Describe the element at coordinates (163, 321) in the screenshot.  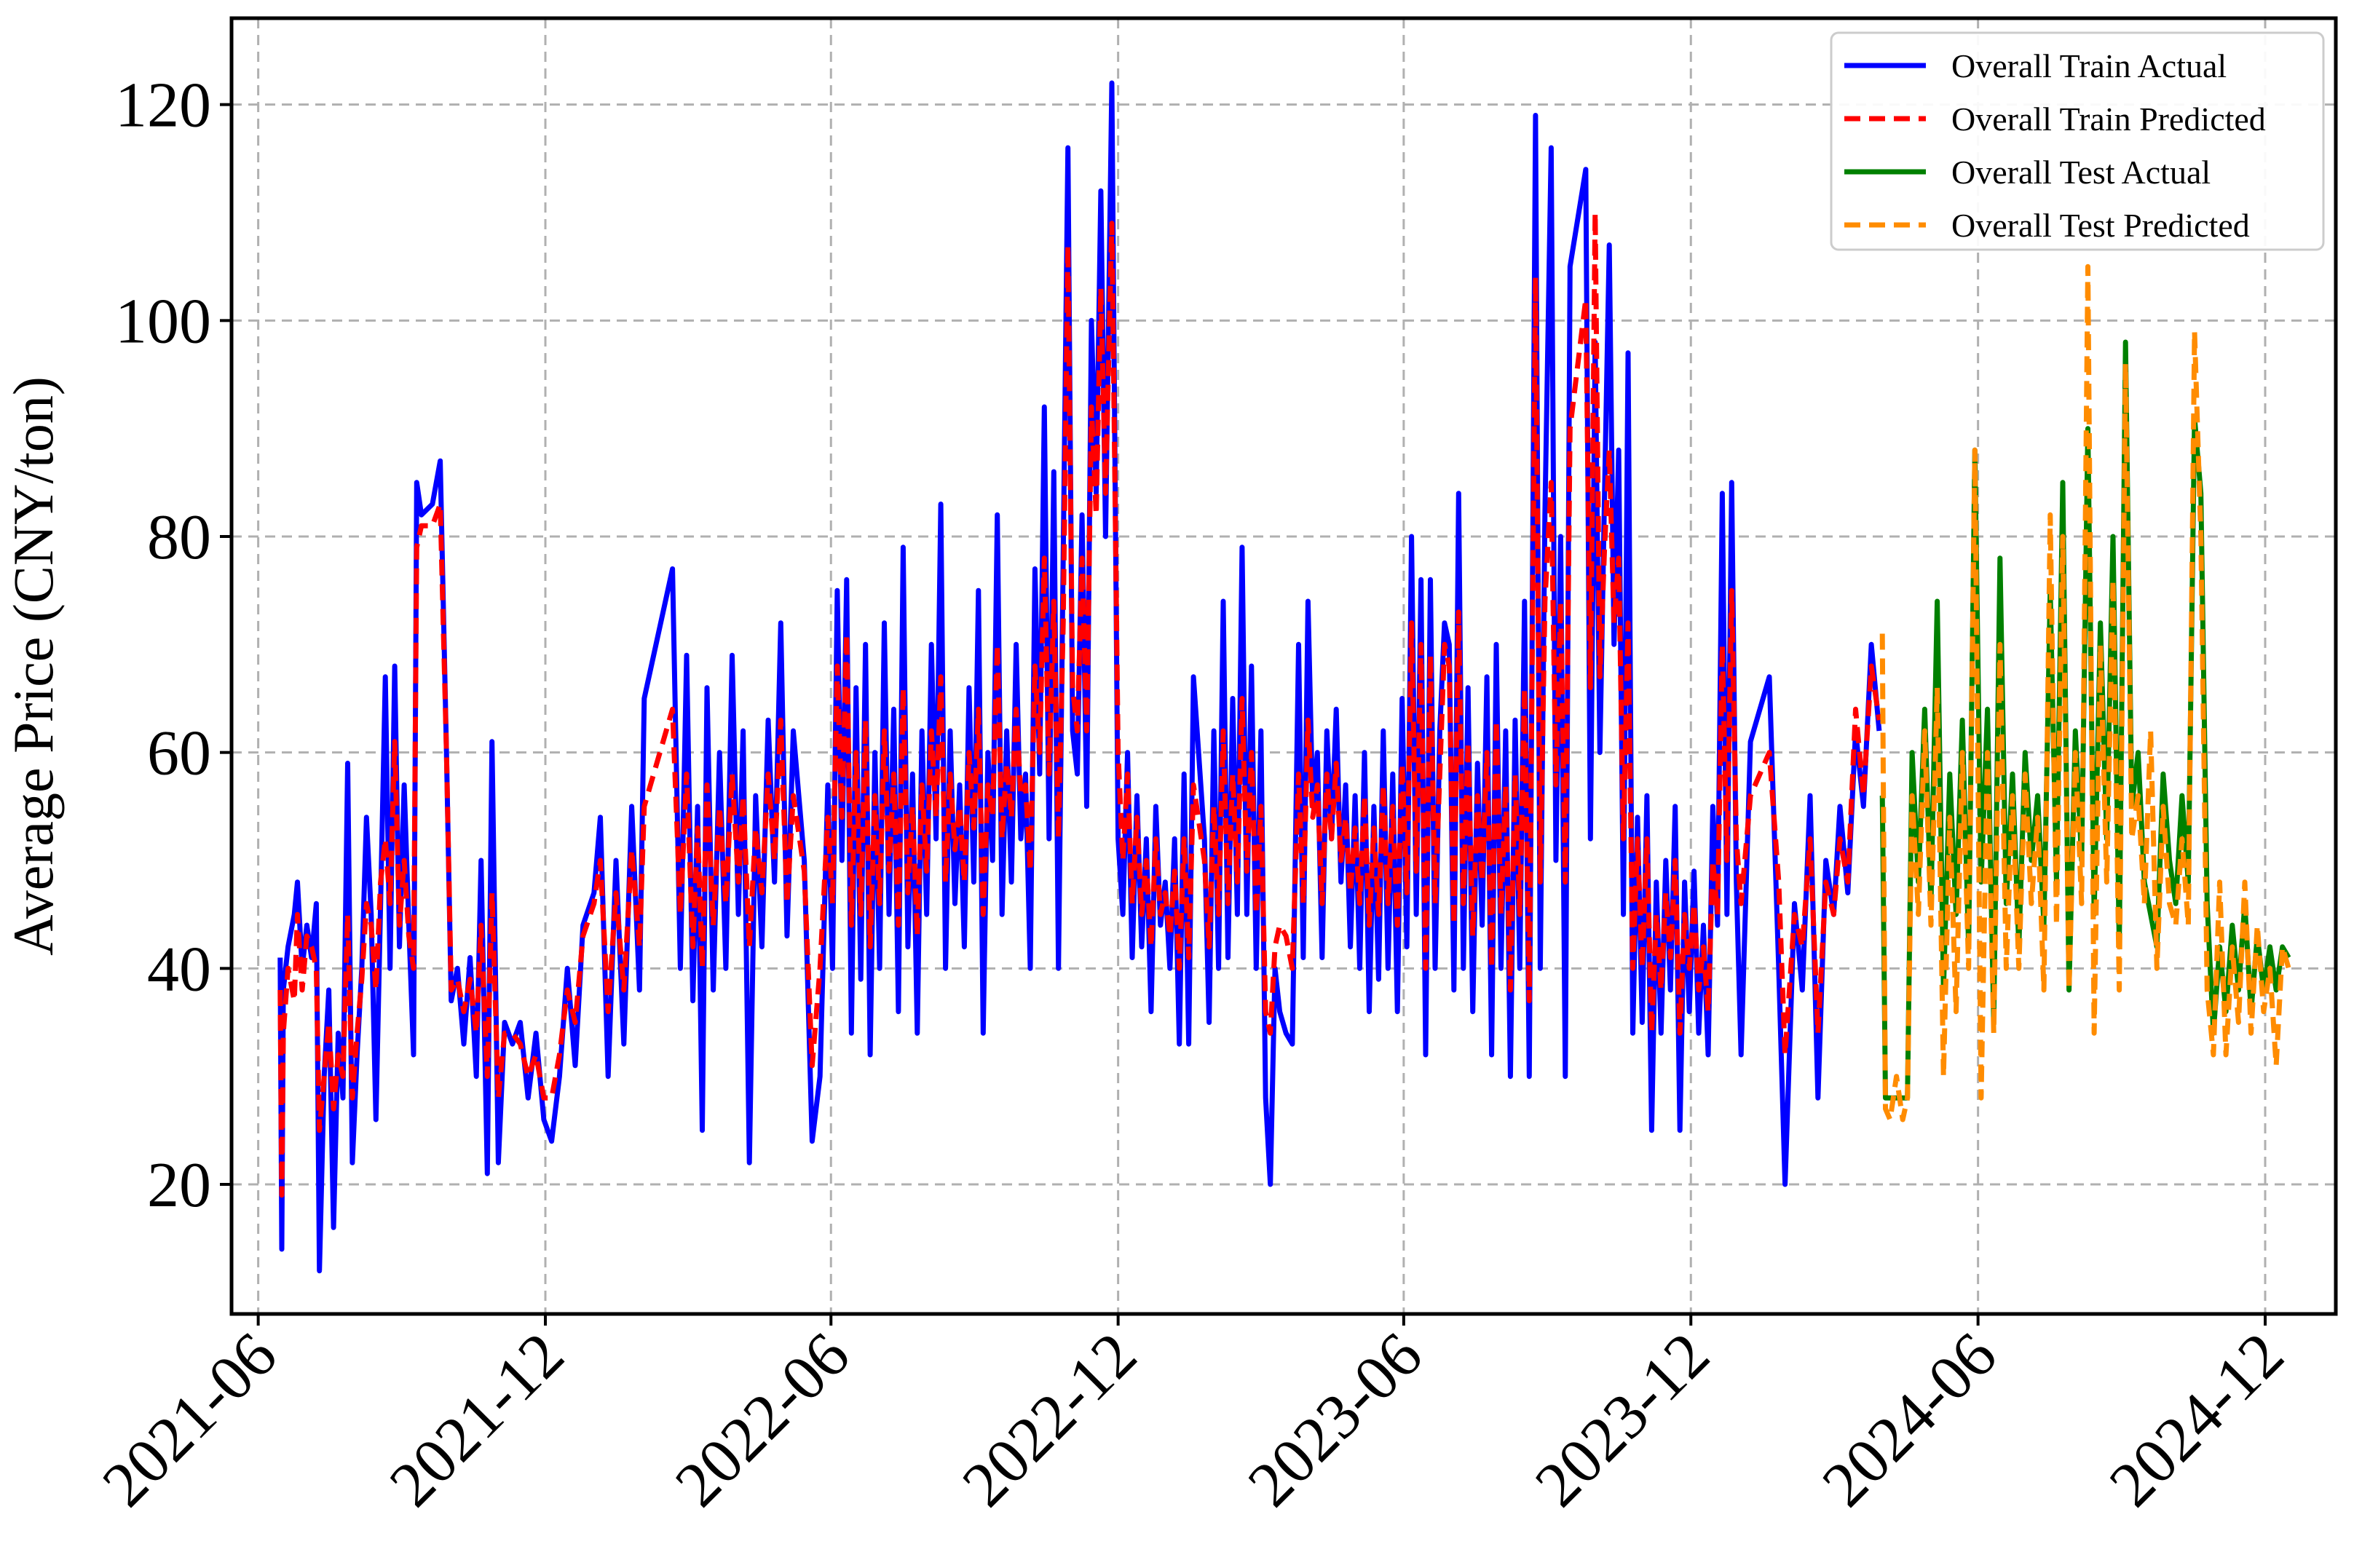
I see `y-tick-label-100: 100` at that location.